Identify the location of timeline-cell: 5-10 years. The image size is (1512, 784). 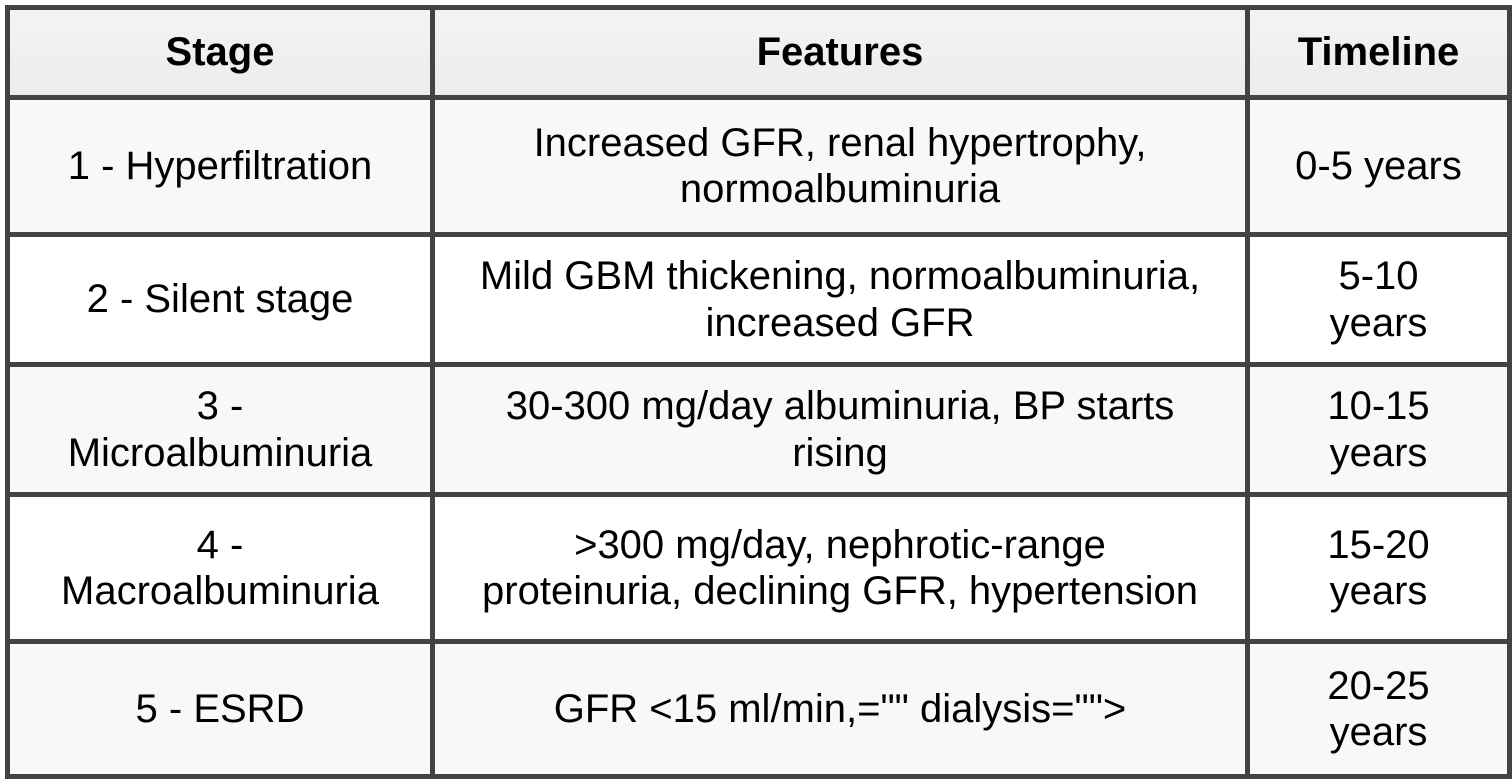
(1378, 299).